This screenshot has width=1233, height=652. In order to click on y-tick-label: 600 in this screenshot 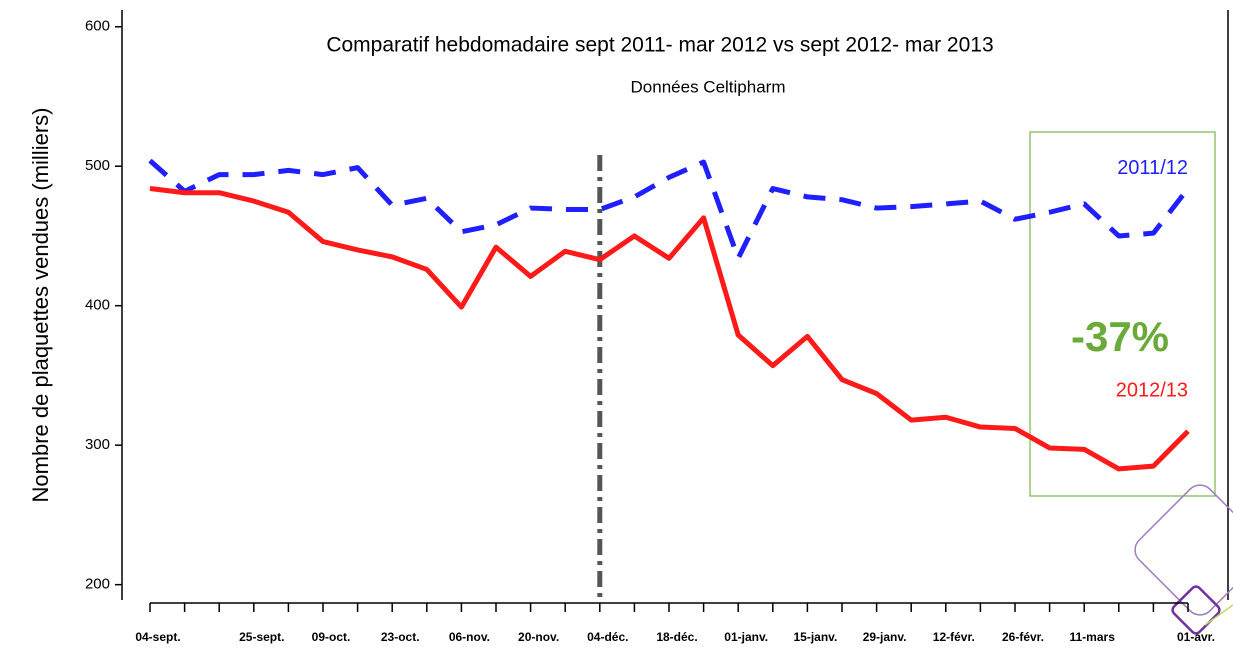, I will do `click(97, 26)`.